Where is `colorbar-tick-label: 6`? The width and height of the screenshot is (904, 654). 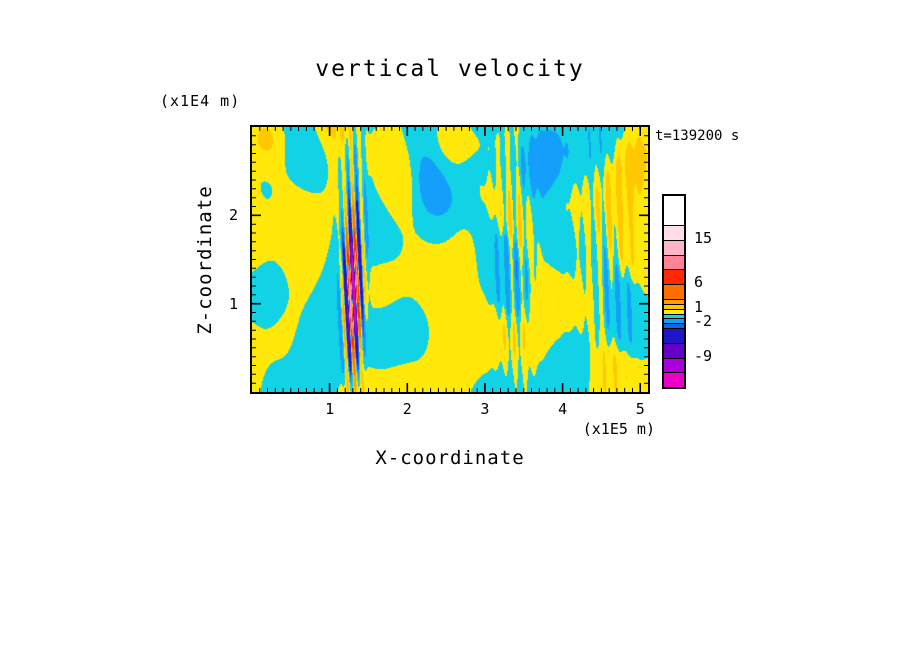 colorbar-tick-label: 6 is located at coordinates (699, 282).